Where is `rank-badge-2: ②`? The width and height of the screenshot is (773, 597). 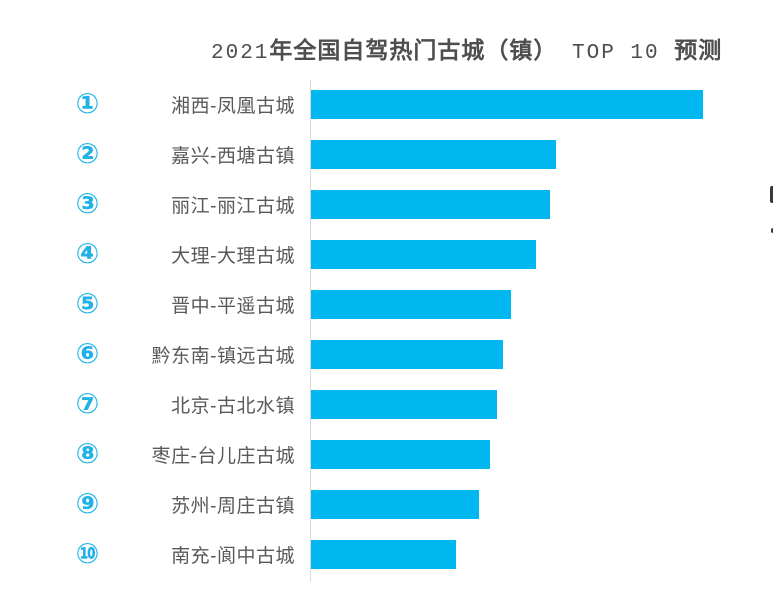
rank-badge-2: ② is located at coordinates (87, 153).